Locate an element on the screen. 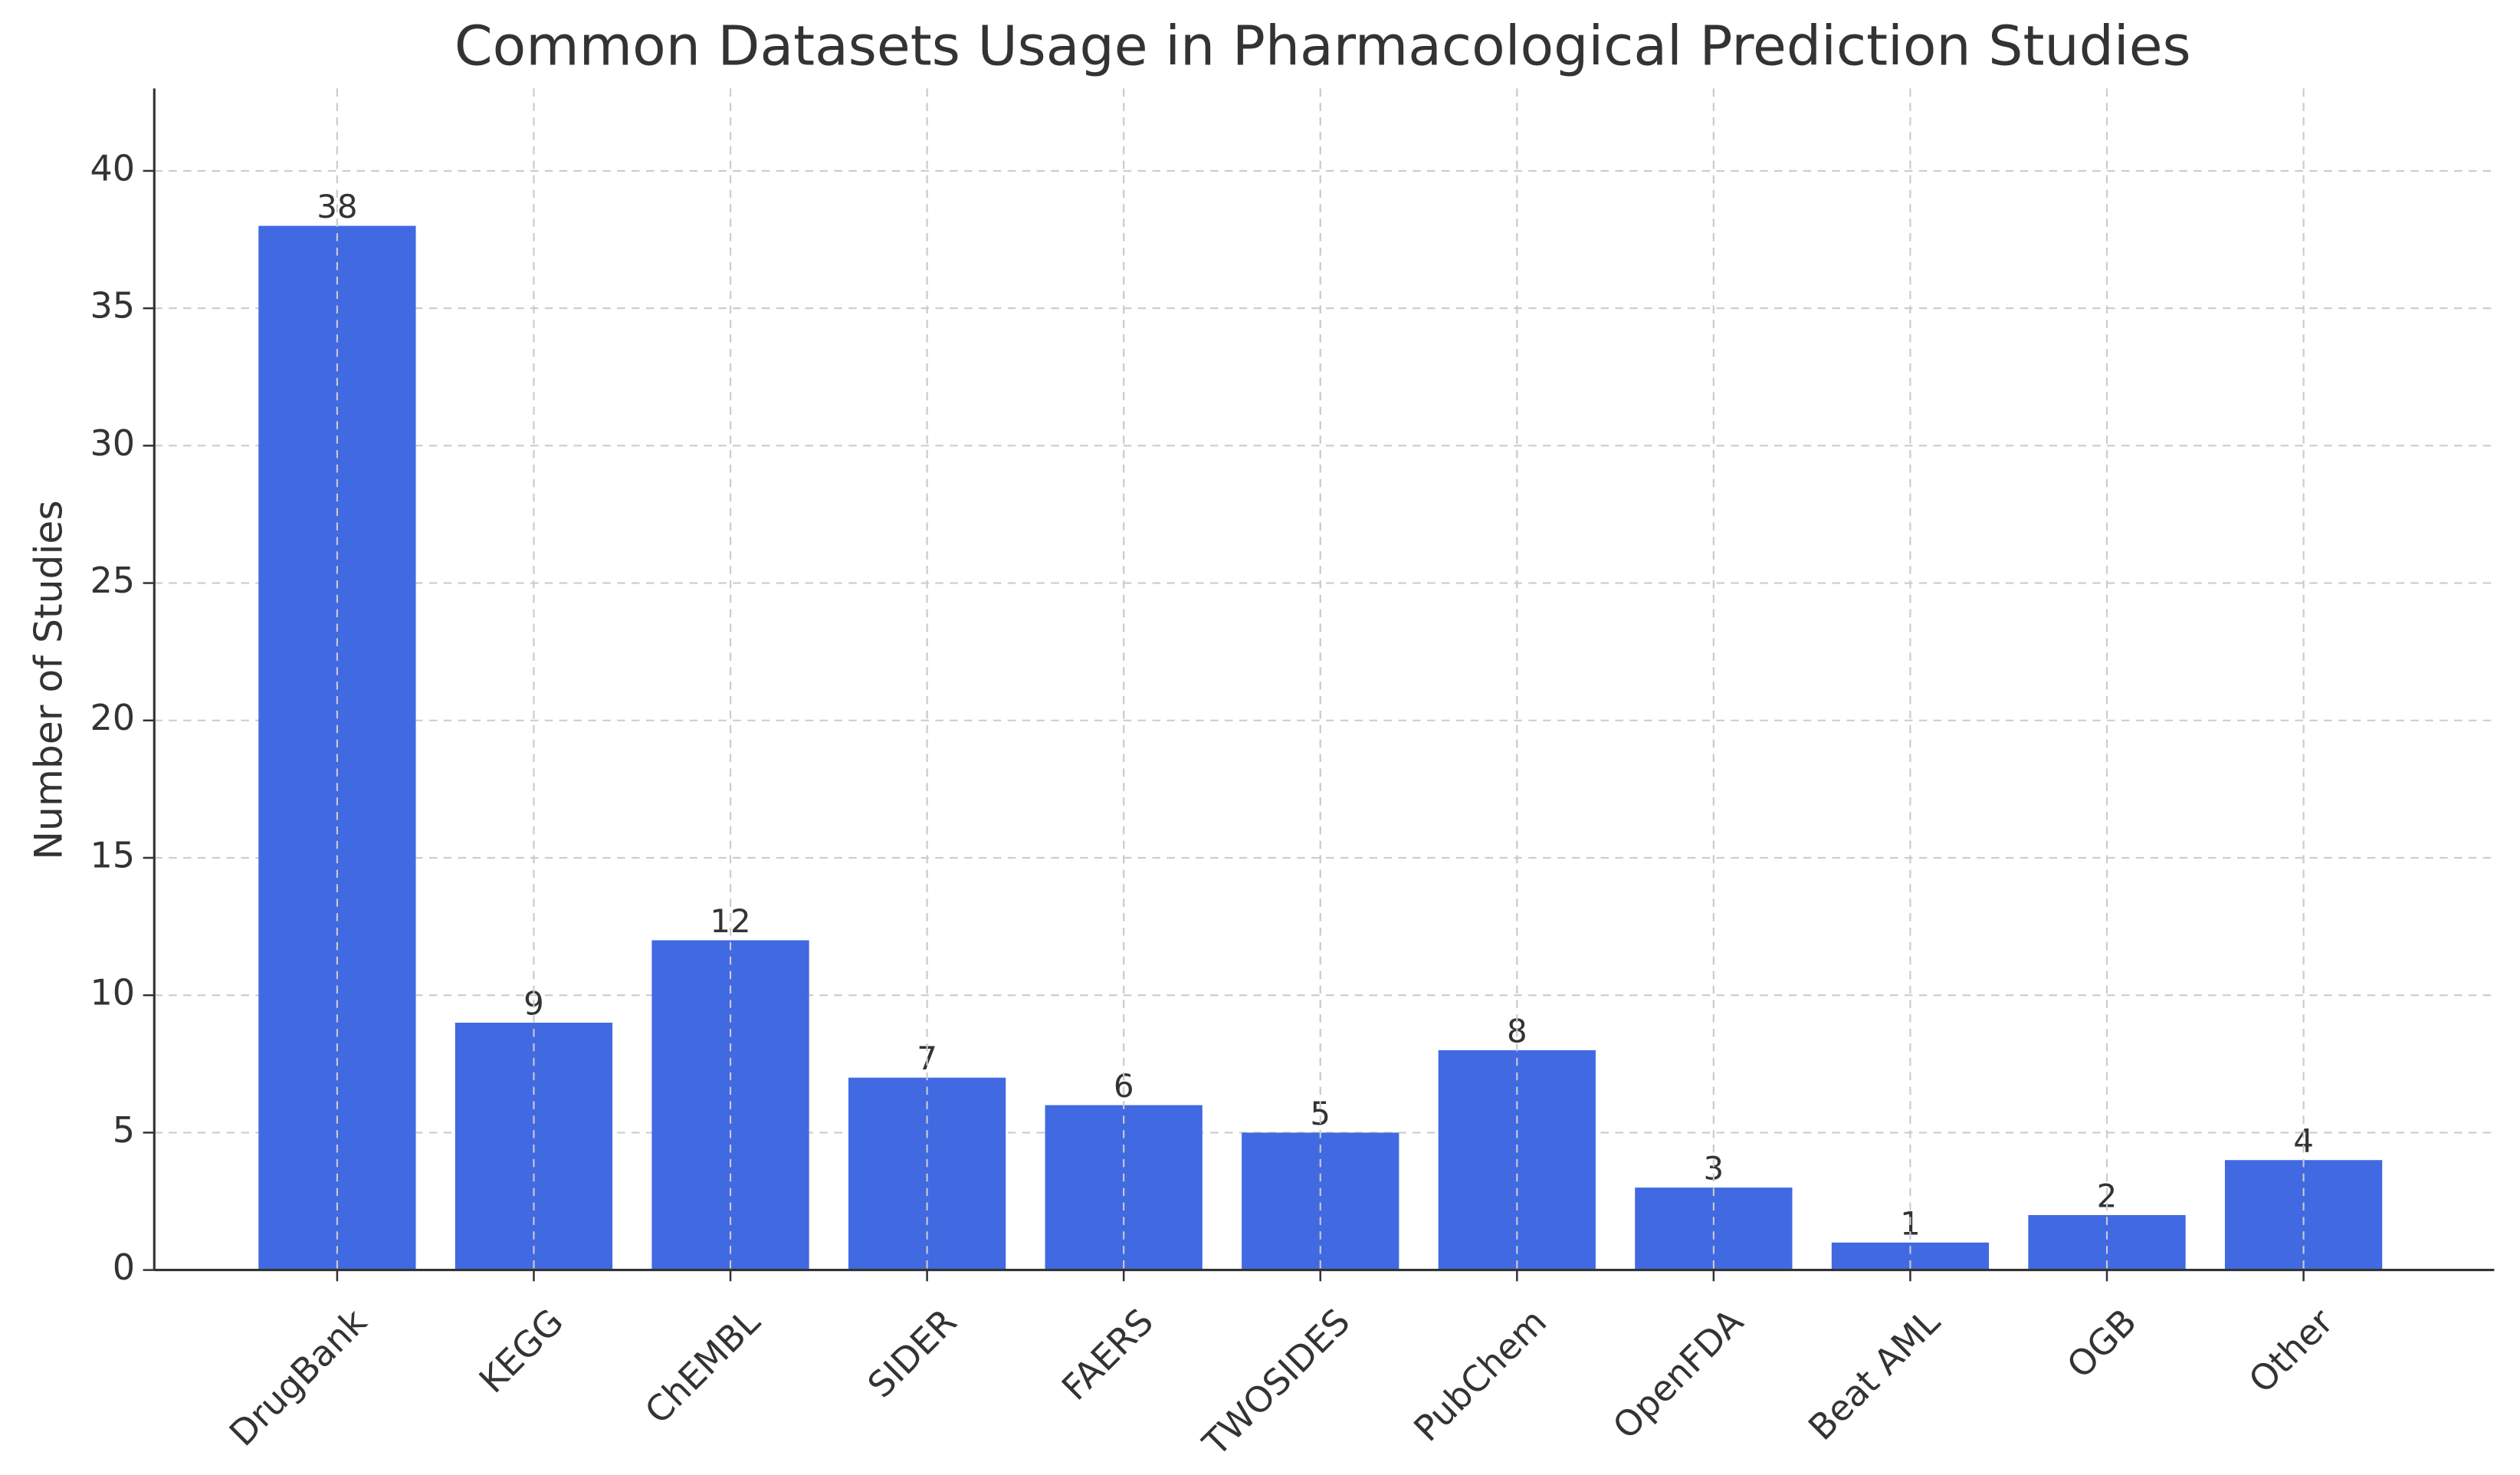 The height and width of the screenshot is (1475, 2520). y-axis-label: Number of Studies is located at coordinates (48, 679).